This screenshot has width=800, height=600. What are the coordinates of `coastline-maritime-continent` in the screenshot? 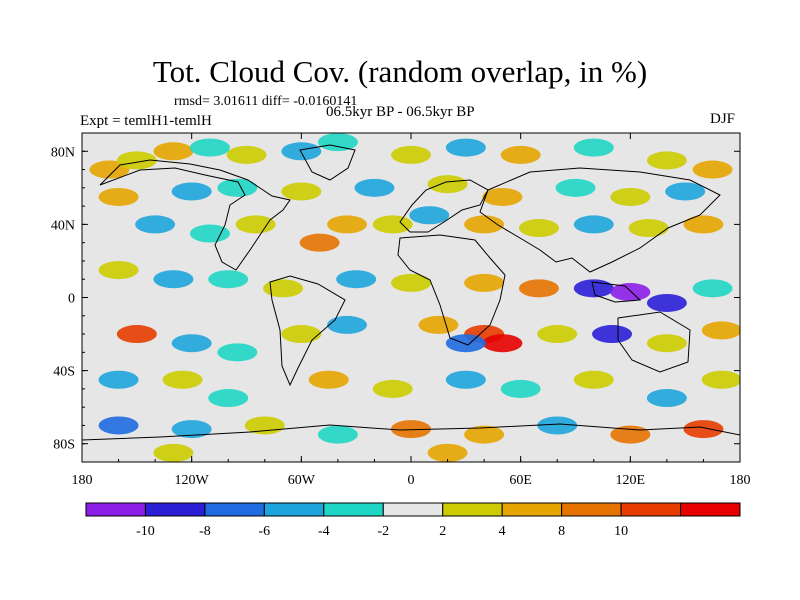 It's located at (616, 292).